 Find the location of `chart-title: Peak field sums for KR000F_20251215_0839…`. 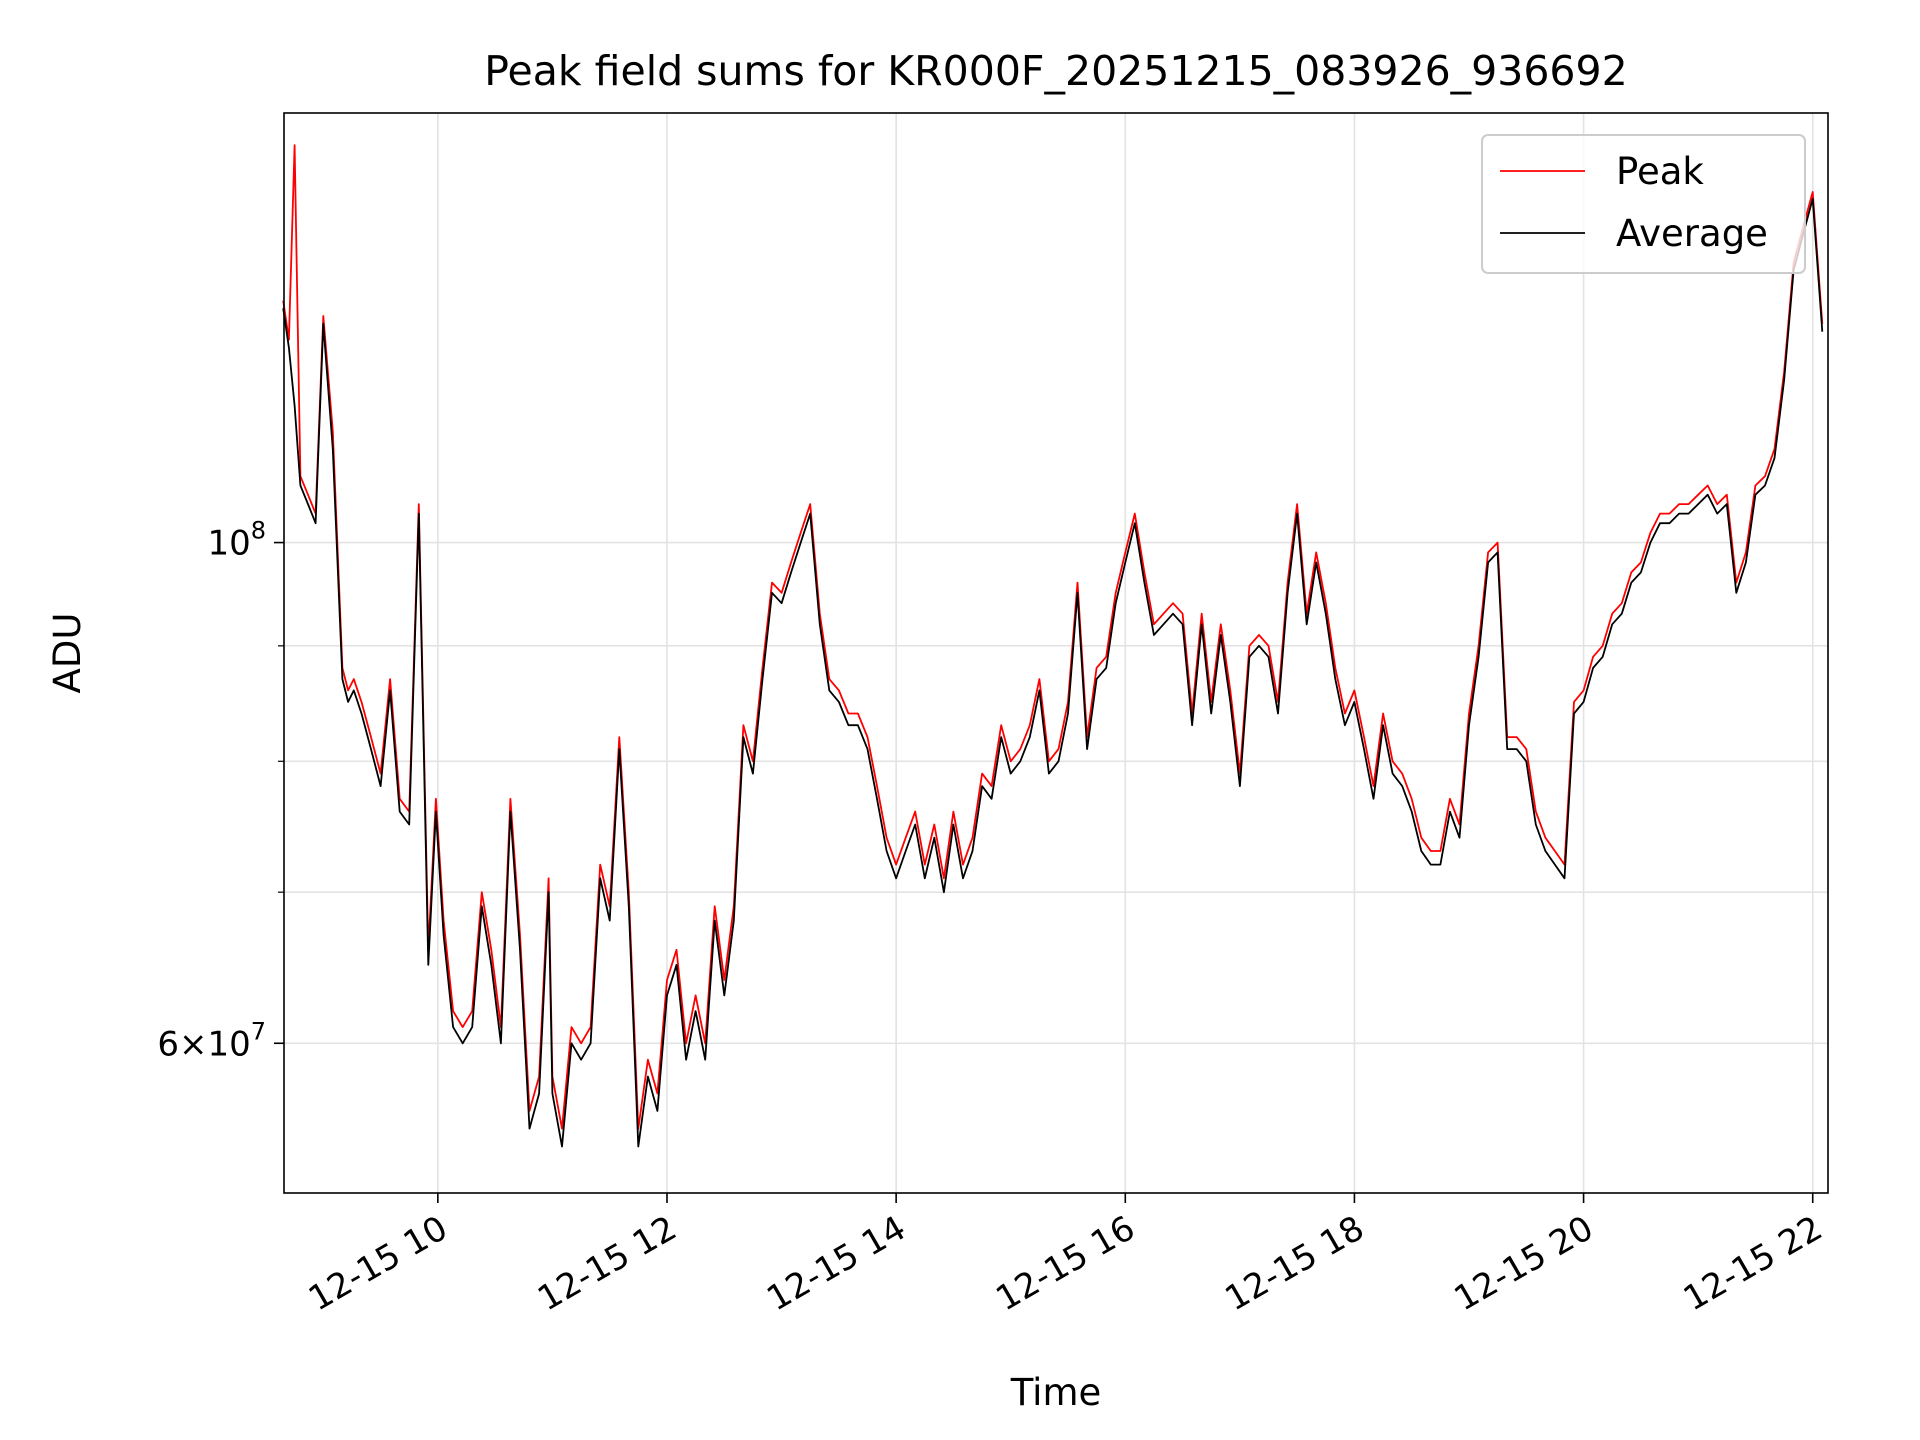

chart-title: Peak field sums for KR000F_20251215_0839… is located at coordinates (1055, 71).